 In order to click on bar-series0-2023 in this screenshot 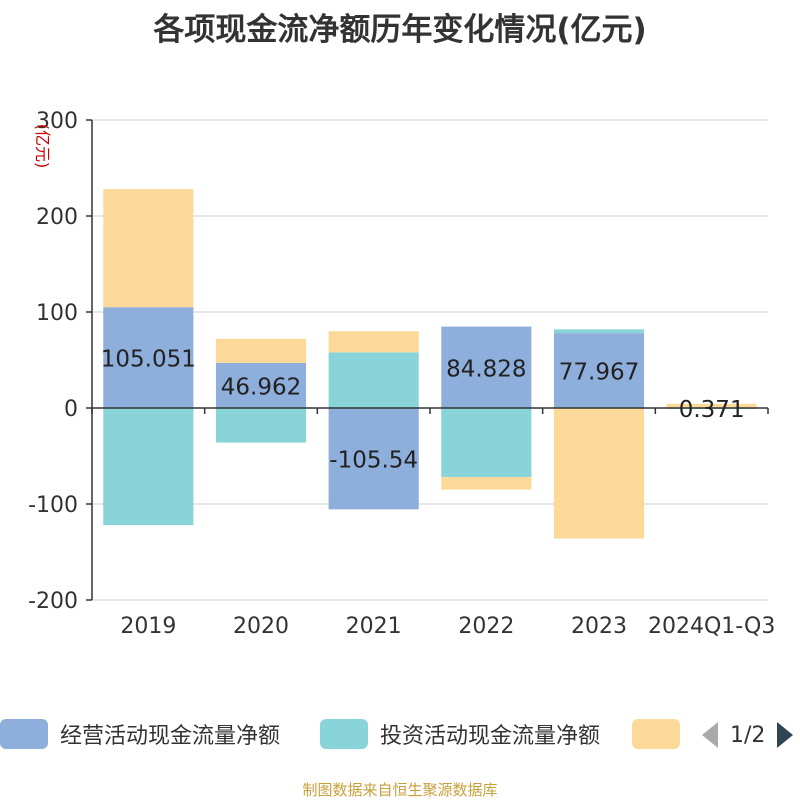, I will do `click(599, 370)`.